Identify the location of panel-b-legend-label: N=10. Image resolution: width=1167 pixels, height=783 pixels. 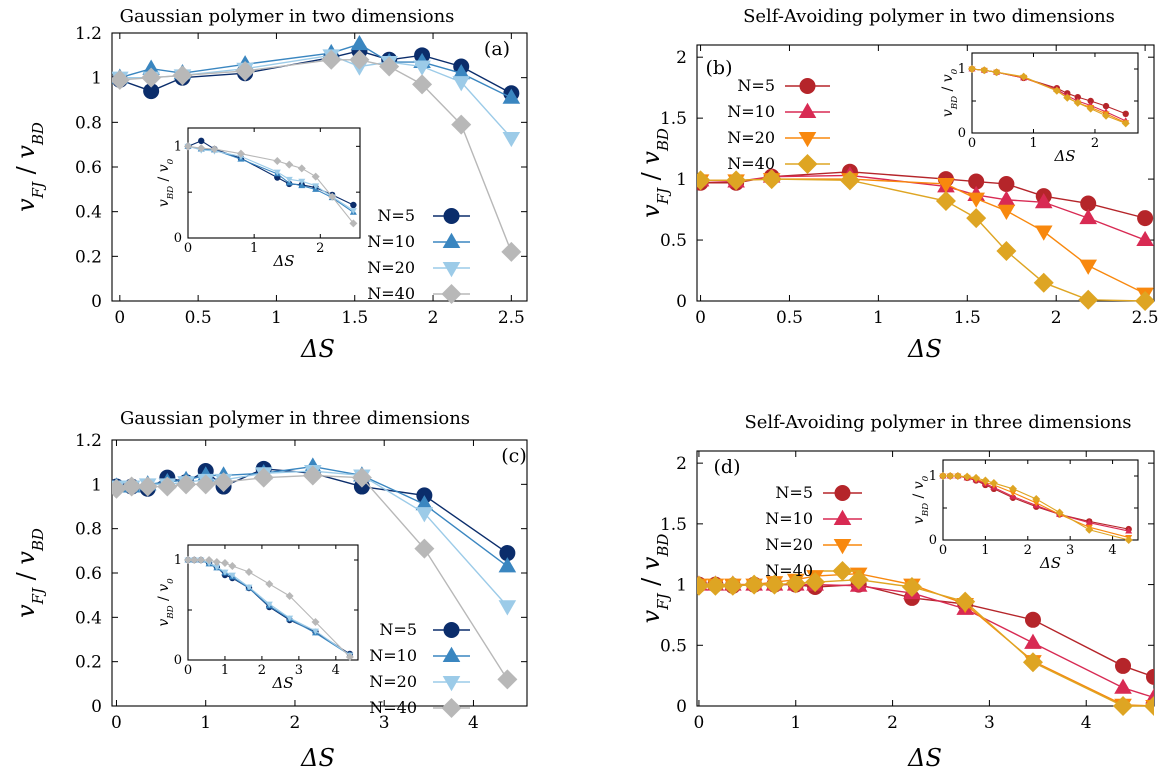
(751, 111).